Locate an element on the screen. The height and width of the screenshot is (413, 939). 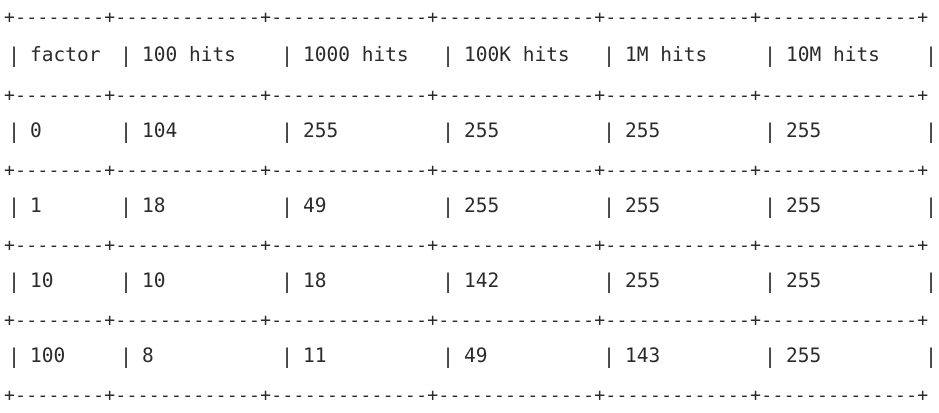
table-cell: 142 is located at coordinates (482, 280).